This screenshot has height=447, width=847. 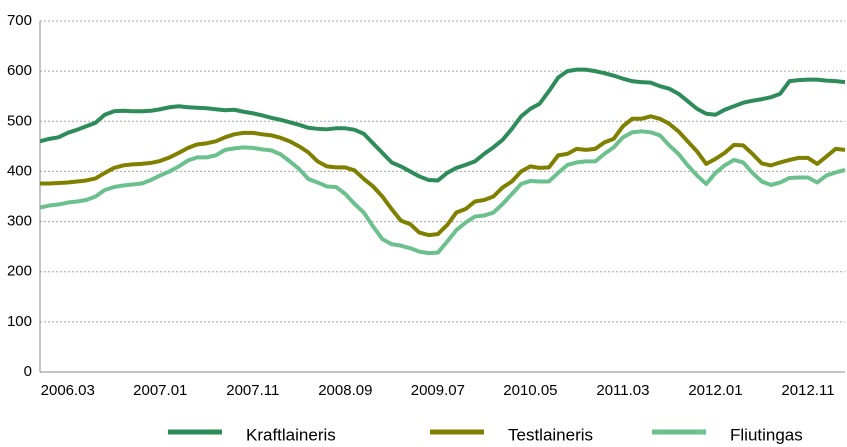 I want to click on x-tick-label: 2011.03, so click(x=622, y=390).